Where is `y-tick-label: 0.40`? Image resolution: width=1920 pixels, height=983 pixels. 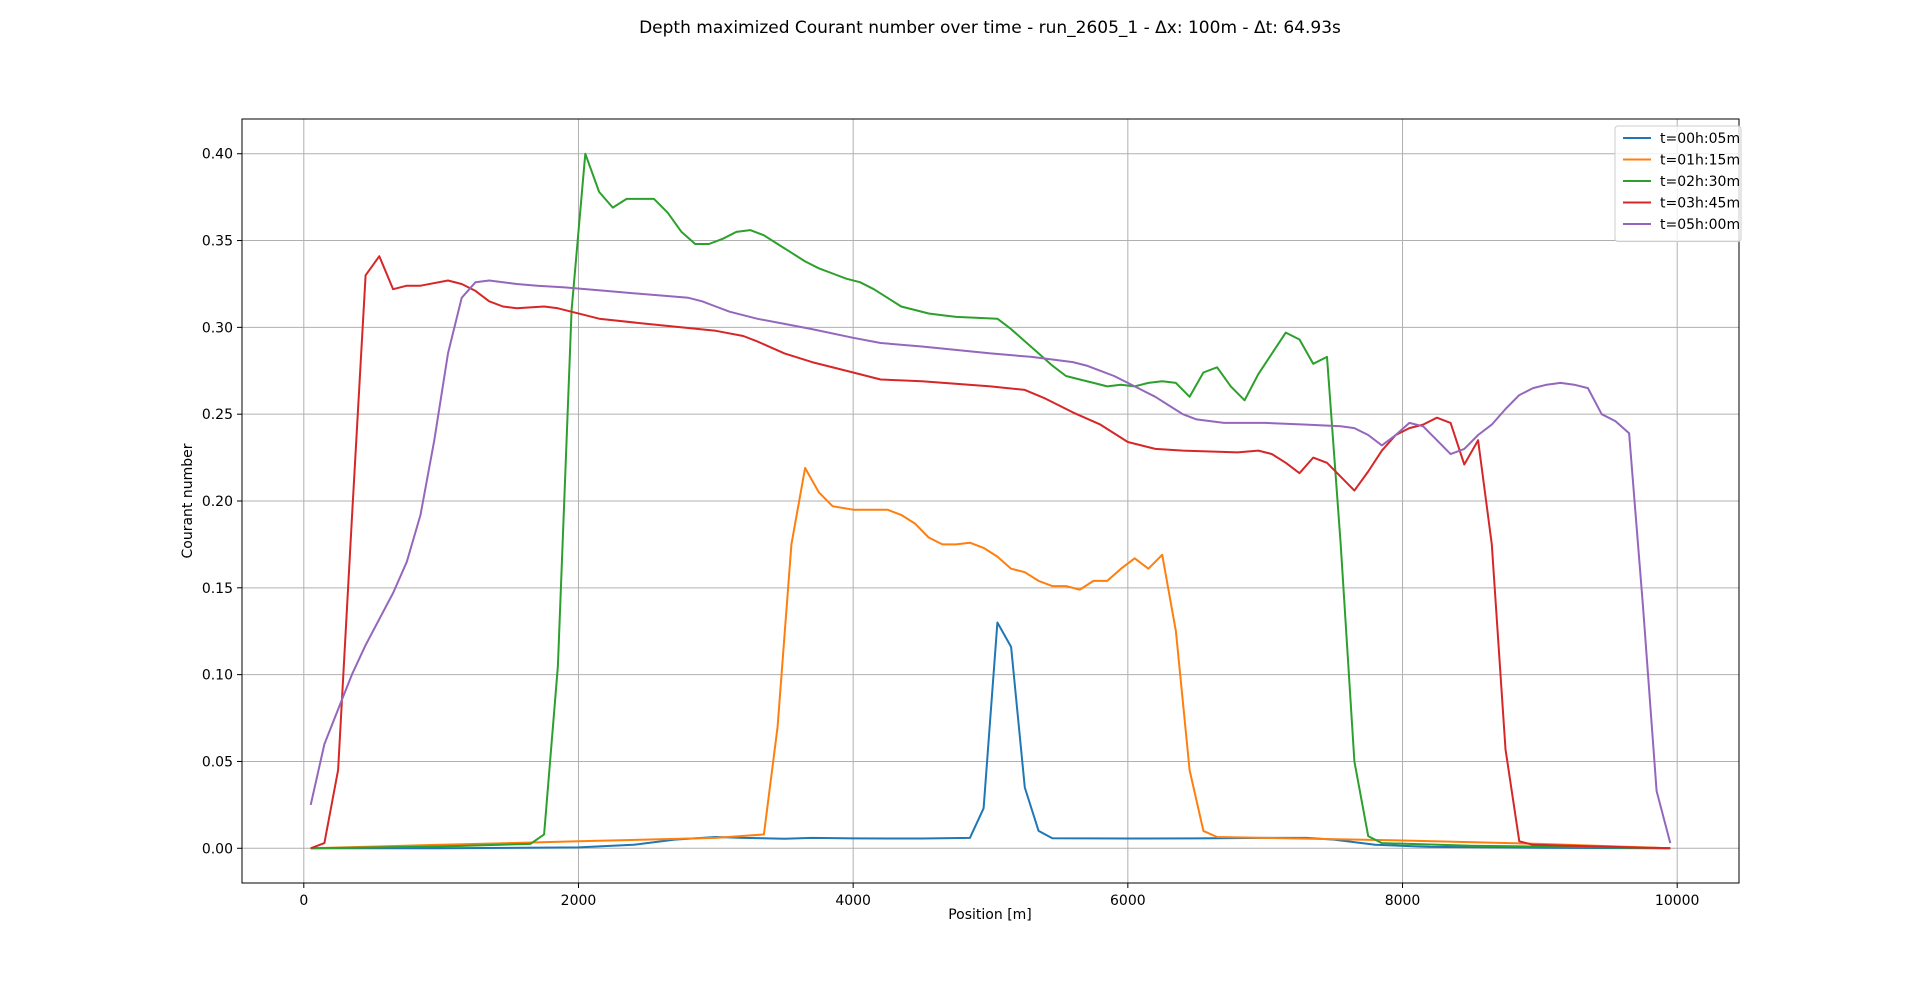 y-tick-label: 0.40 is located at coordinates (217, 155).